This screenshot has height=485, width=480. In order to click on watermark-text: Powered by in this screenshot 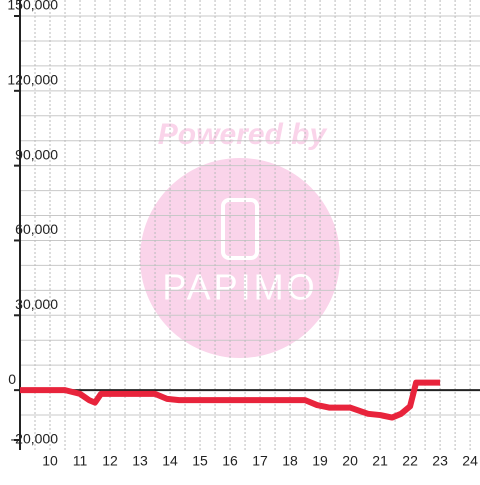, I will do `click(243, 134)`.